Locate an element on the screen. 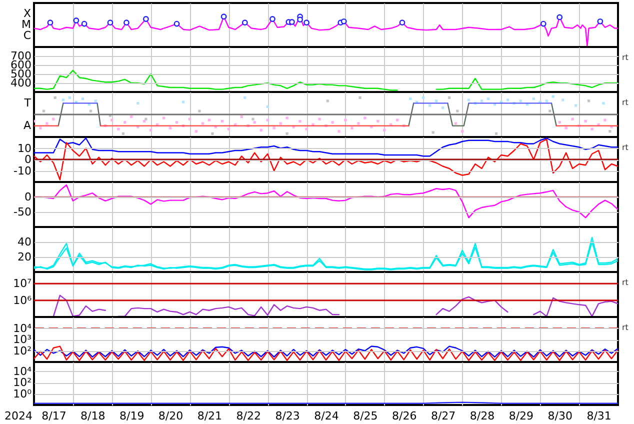 The image size is (634, 424). x-tick-label: 8/20 is located at coordinates (171, 416).